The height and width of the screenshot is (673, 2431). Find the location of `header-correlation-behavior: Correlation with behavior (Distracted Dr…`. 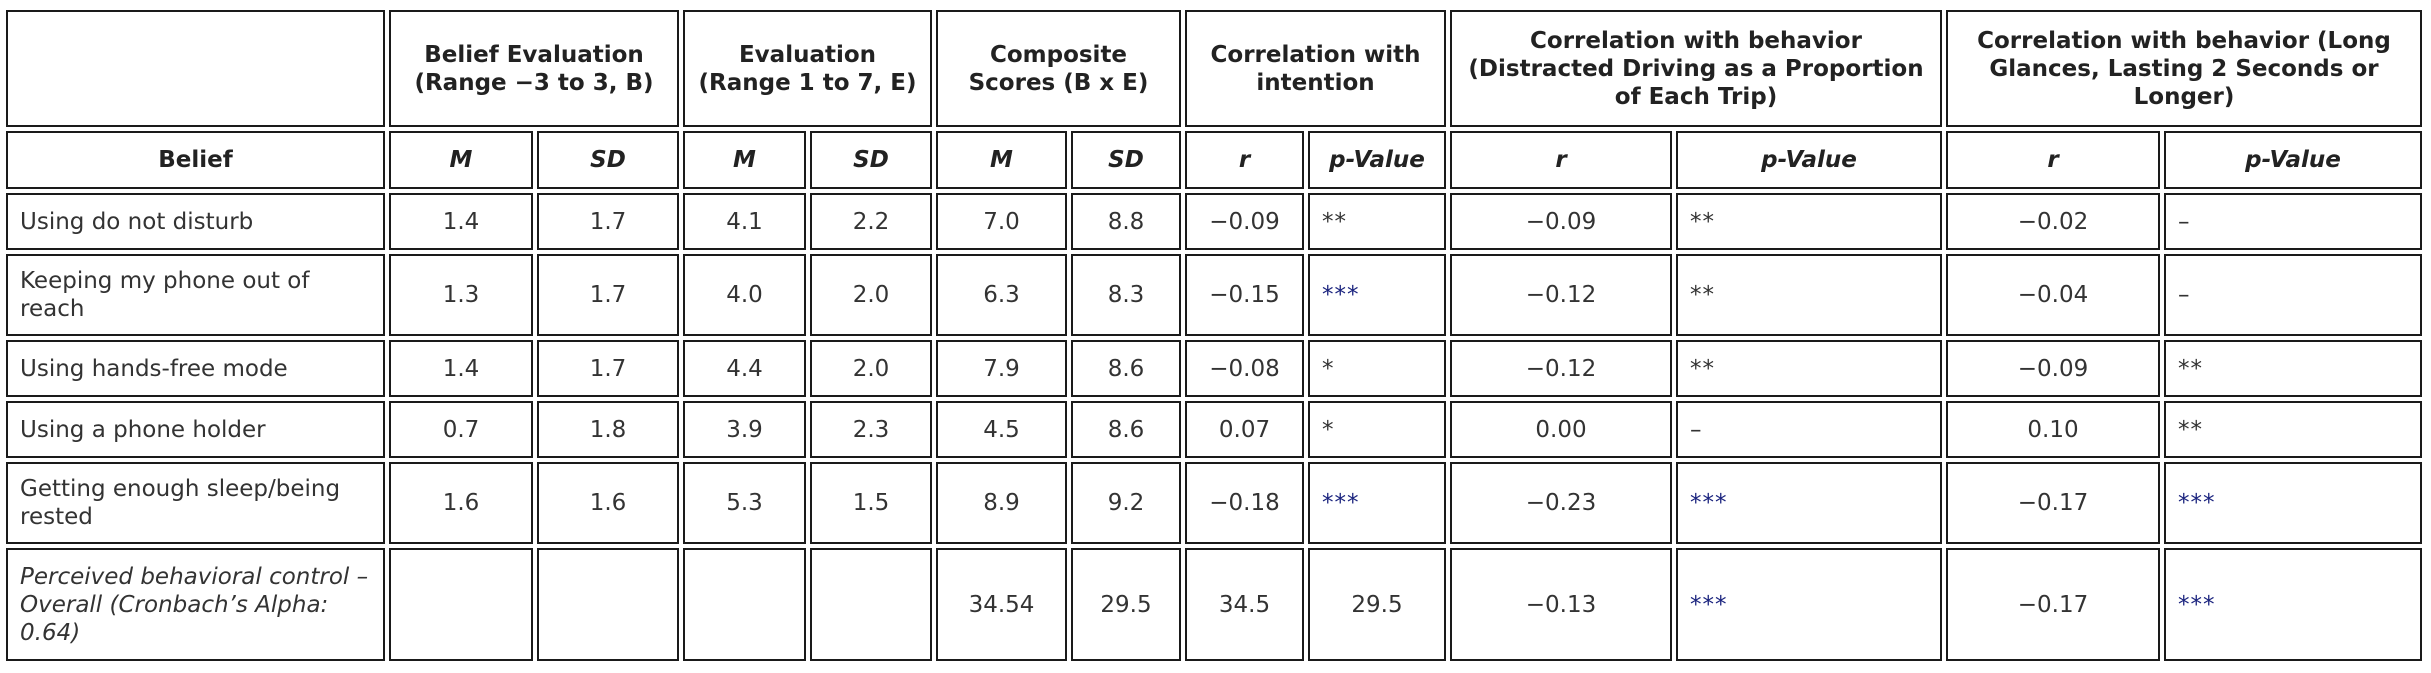

header-correlation-behavior: Correlation with behavior (Distracted Dr… is located at coordinates (1696, 68).